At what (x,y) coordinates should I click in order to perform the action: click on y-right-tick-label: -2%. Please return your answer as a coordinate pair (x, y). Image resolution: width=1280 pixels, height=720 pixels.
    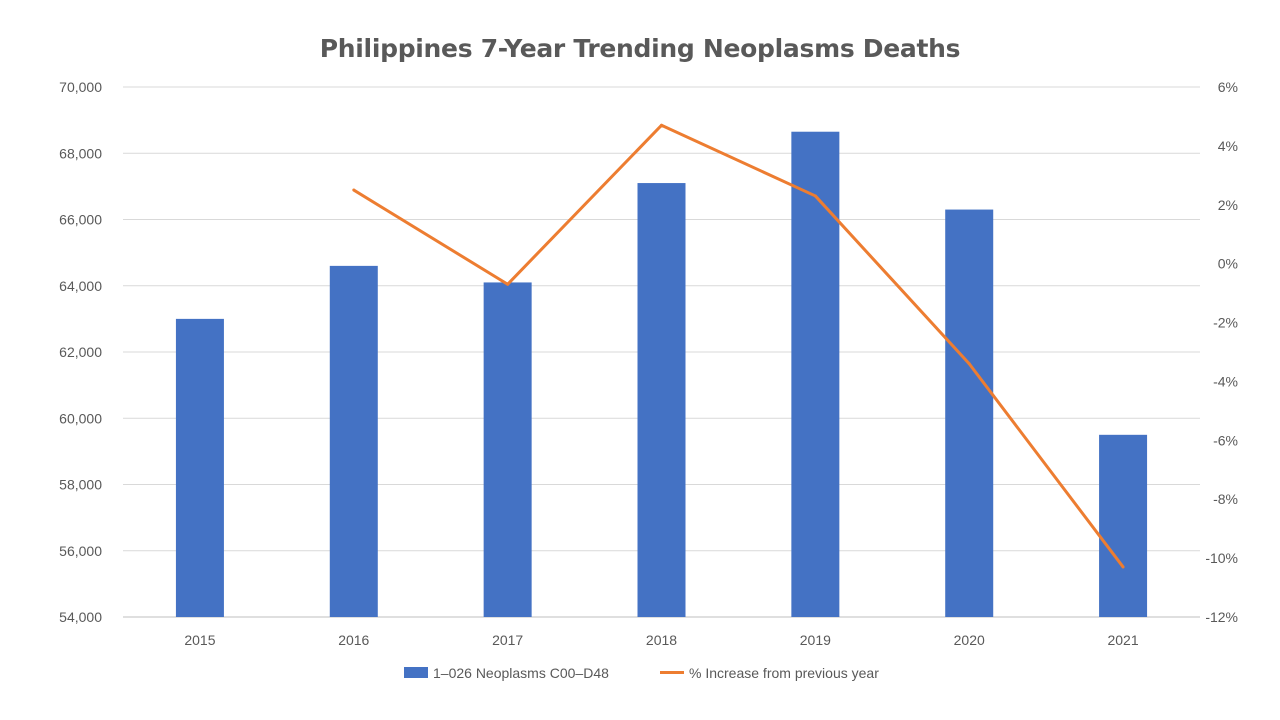
    Looking at the image, I should click on (1225, 323).